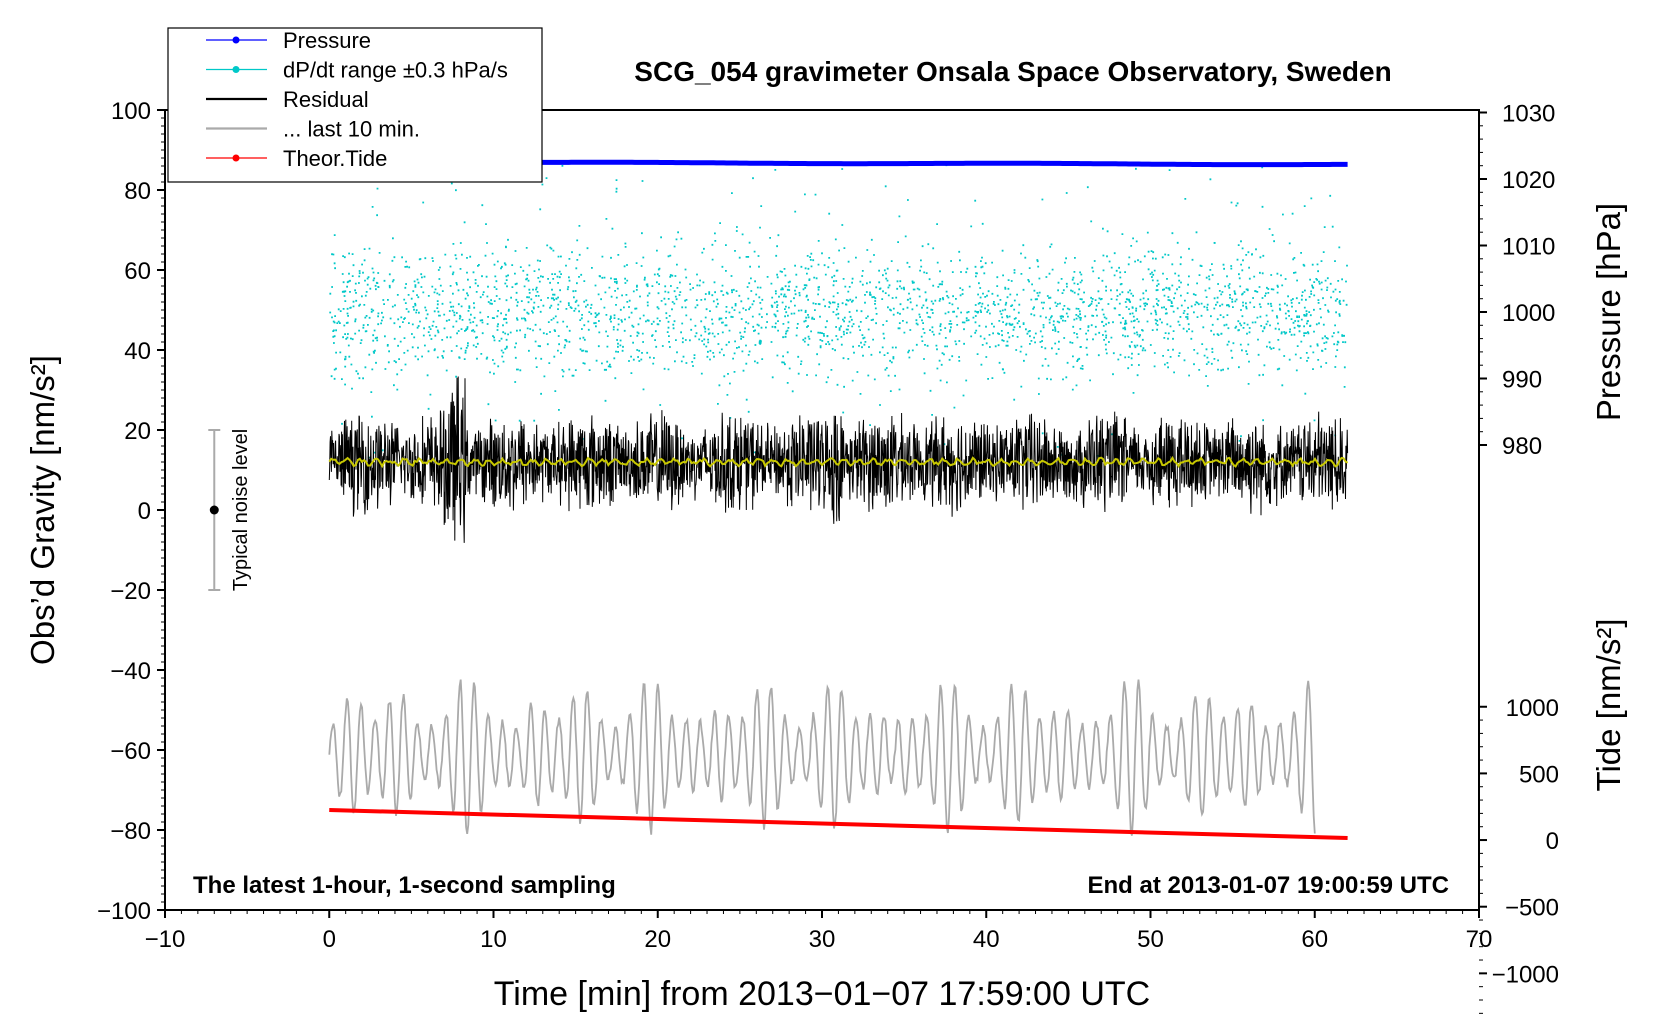 This screenshot has height=1020, width=1660. What do you see at coordinates (493, 939) in the screenshot?
I see `x-tick-label: 10` at bounding box center [493, 939].